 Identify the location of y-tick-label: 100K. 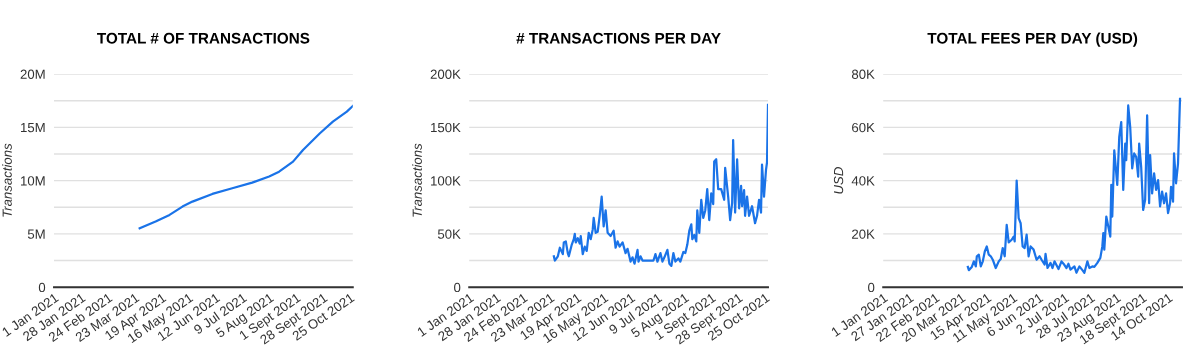
(446, 181).